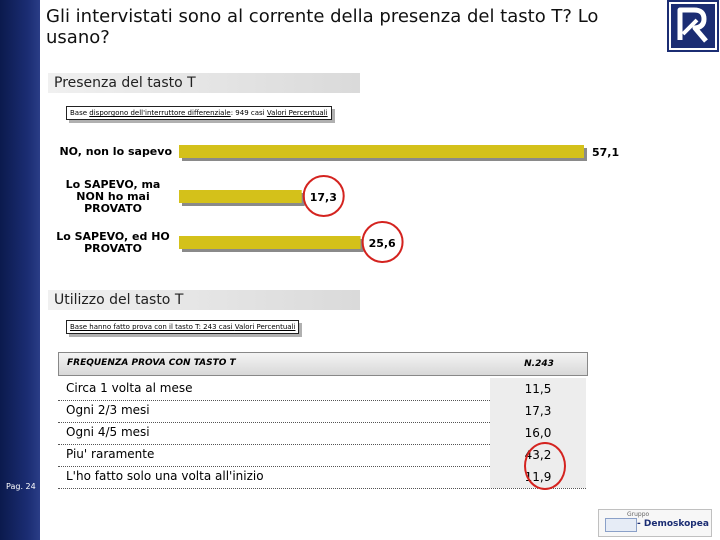 The image size is (720, 540). Describe the element at coordinates (322, 389) in the screenshot. I see `table-row: Circa 1 volta al mese 11,5` at that location.